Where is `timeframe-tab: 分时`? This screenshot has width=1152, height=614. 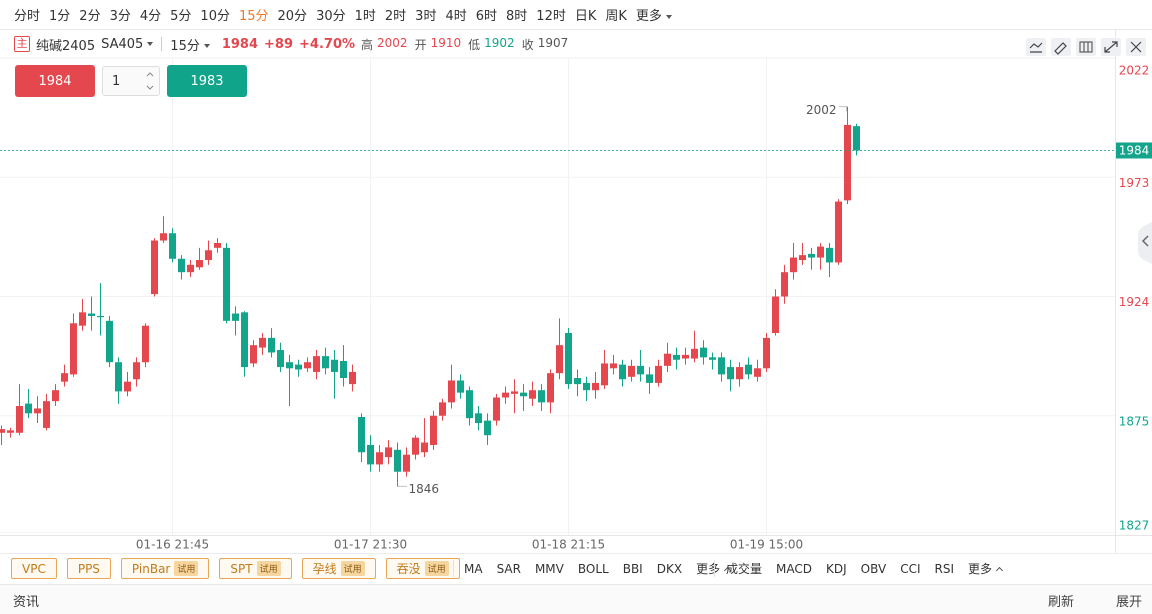 timeframe-tab: 分时 is located at coordinates (27, 16).